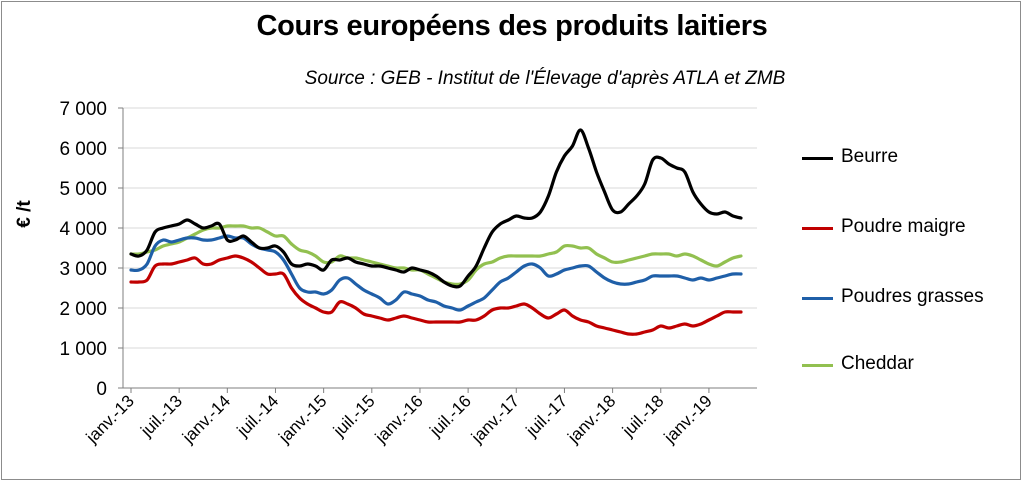 The width and height of the screenshot is (1024, 483). I want to click on y-tick-label: 5 000, so click(83, 189).